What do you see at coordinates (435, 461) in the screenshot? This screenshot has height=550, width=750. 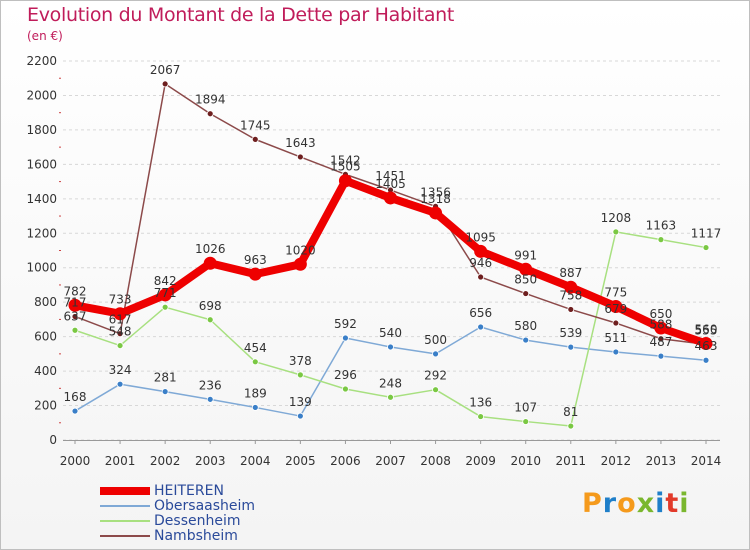 I see `x-tick-label: 2008` at bounding box center [435, 461].